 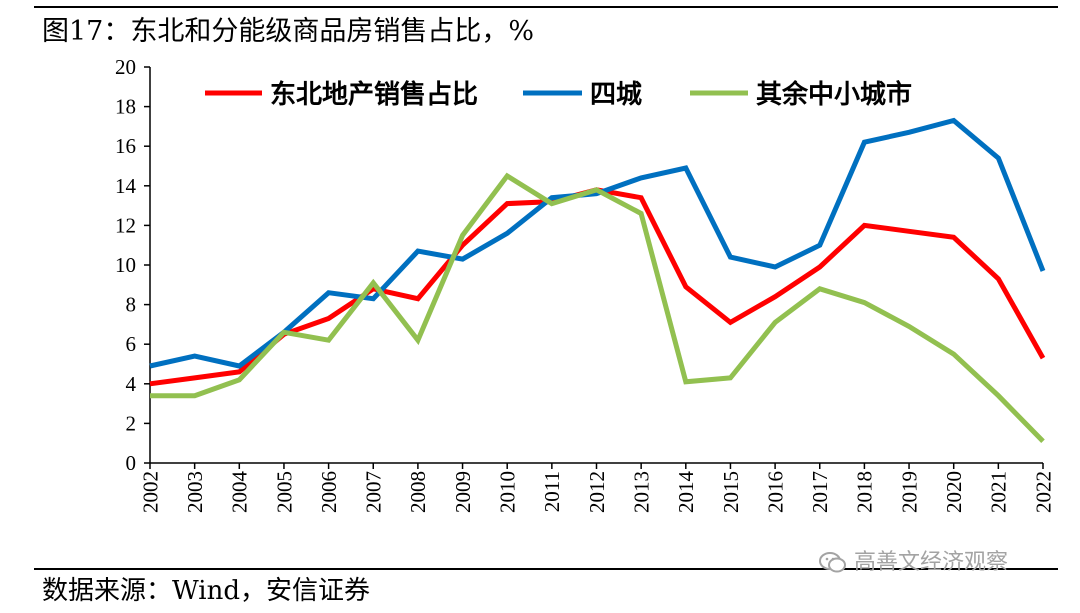 What do you see at coordinates (150, 492) in the screenshot?
I see `x-tick-label: 2002` at bounding box center [150, 492].